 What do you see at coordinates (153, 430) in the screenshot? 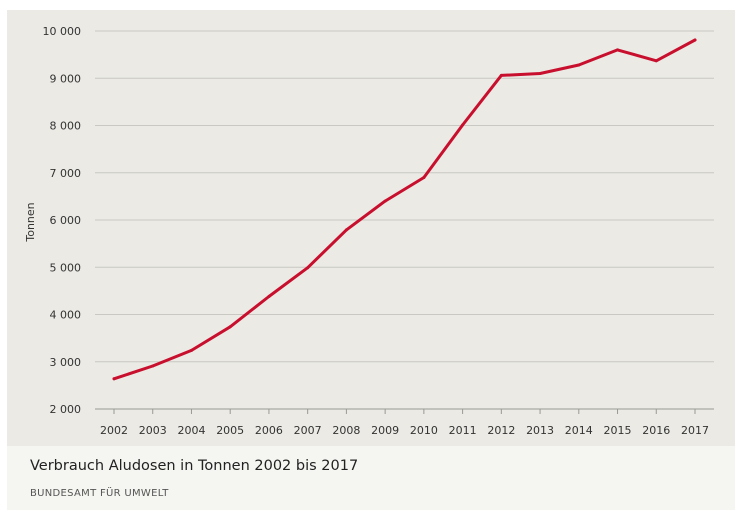
I see `x-tick-label: 2003` at bounding box center [153, 430].